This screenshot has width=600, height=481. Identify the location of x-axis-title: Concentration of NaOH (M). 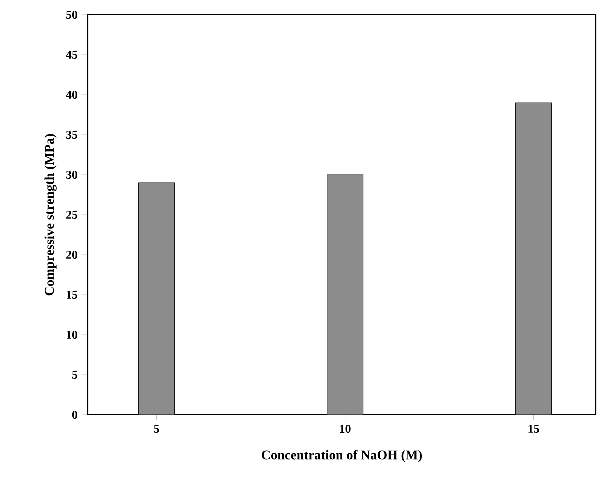
(342, 456).